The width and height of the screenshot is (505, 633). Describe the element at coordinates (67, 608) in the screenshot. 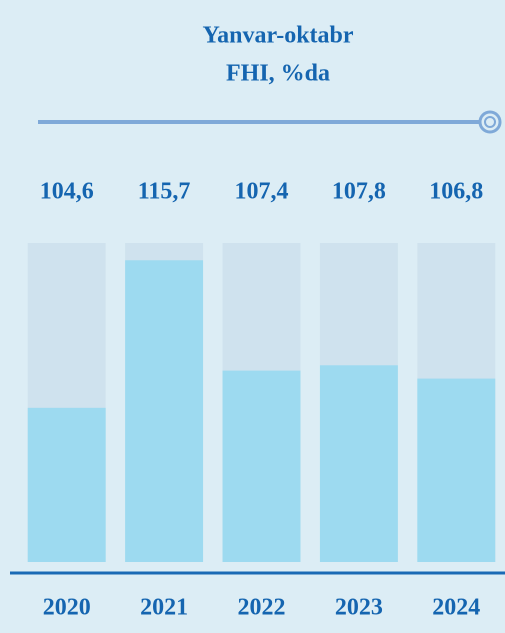

I see `x-tick-label: 2020` at that location.